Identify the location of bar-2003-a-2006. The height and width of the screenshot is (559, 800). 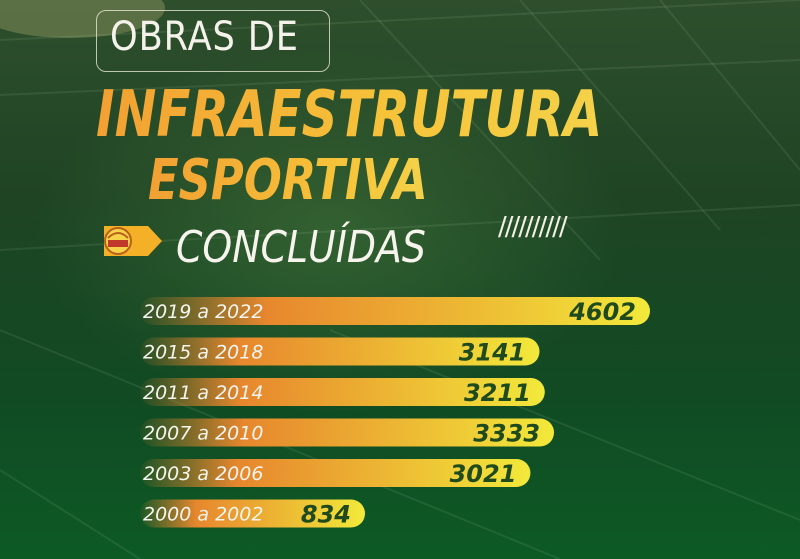
(335, 473).